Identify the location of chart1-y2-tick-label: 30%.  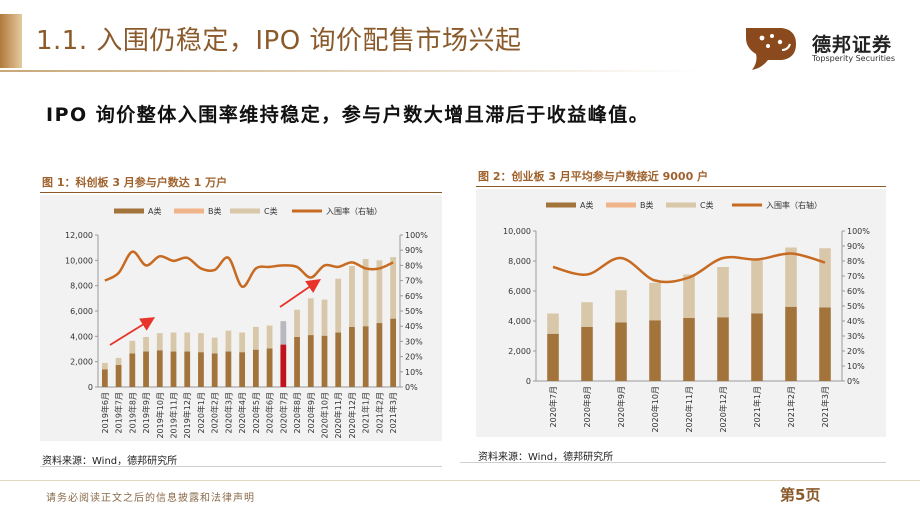
(414, 341).